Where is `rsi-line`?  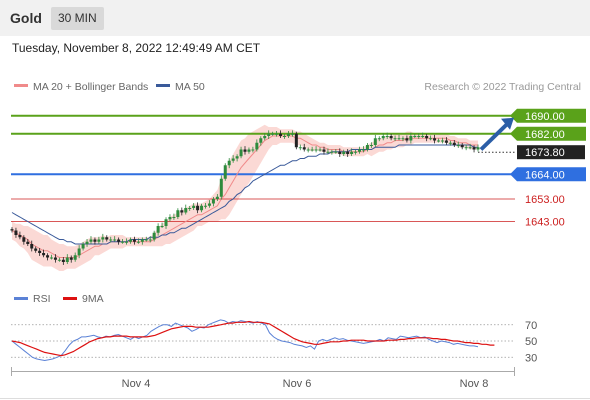
rsi-line is located at coordinates (245, 340).